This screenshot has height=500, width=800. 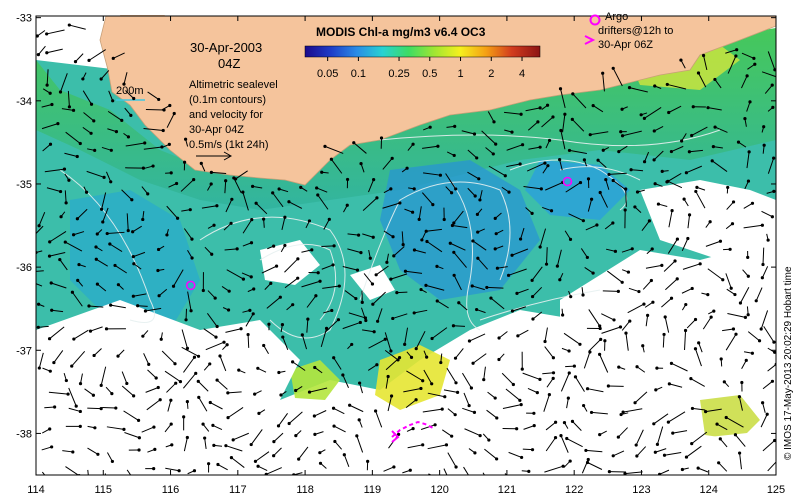 I want to click on altimetry-line-4: 30-Apr 04Z, so click(x=216, y=130).